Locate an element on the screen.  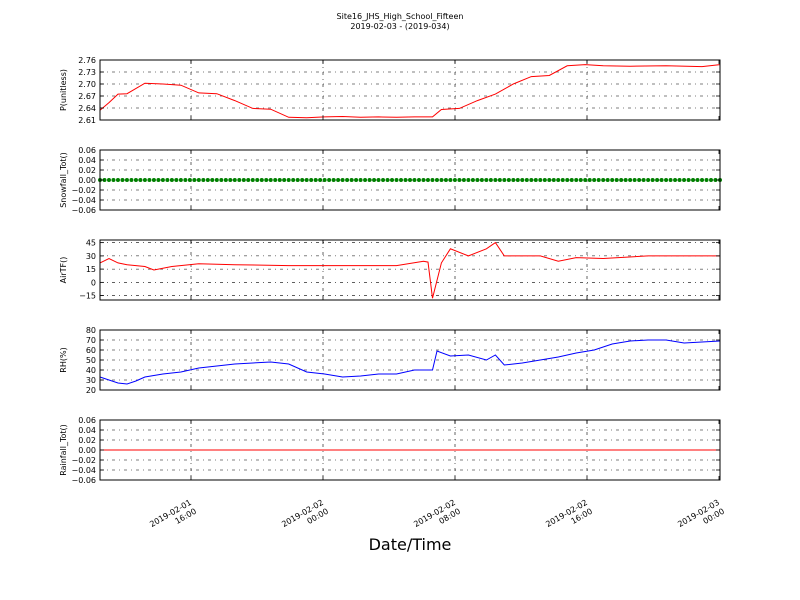
y-tick-label: 0 is located at coordinates (93, 282).